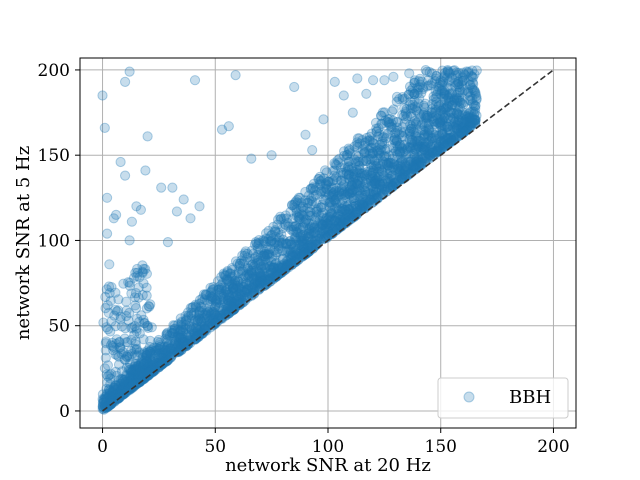 This screenshot has width=640, height=480. I want to click on y-tick-label: 50, so click(59, 327).